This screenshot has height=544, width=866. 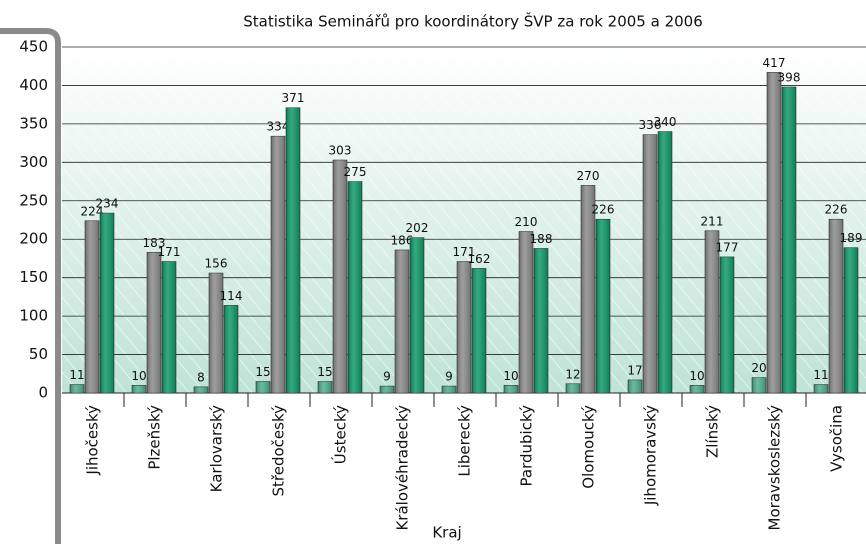 What do you see at coordinates (92, 211) in the screenshot?
I see `data-label: 224` at bounding box center [92, 211].